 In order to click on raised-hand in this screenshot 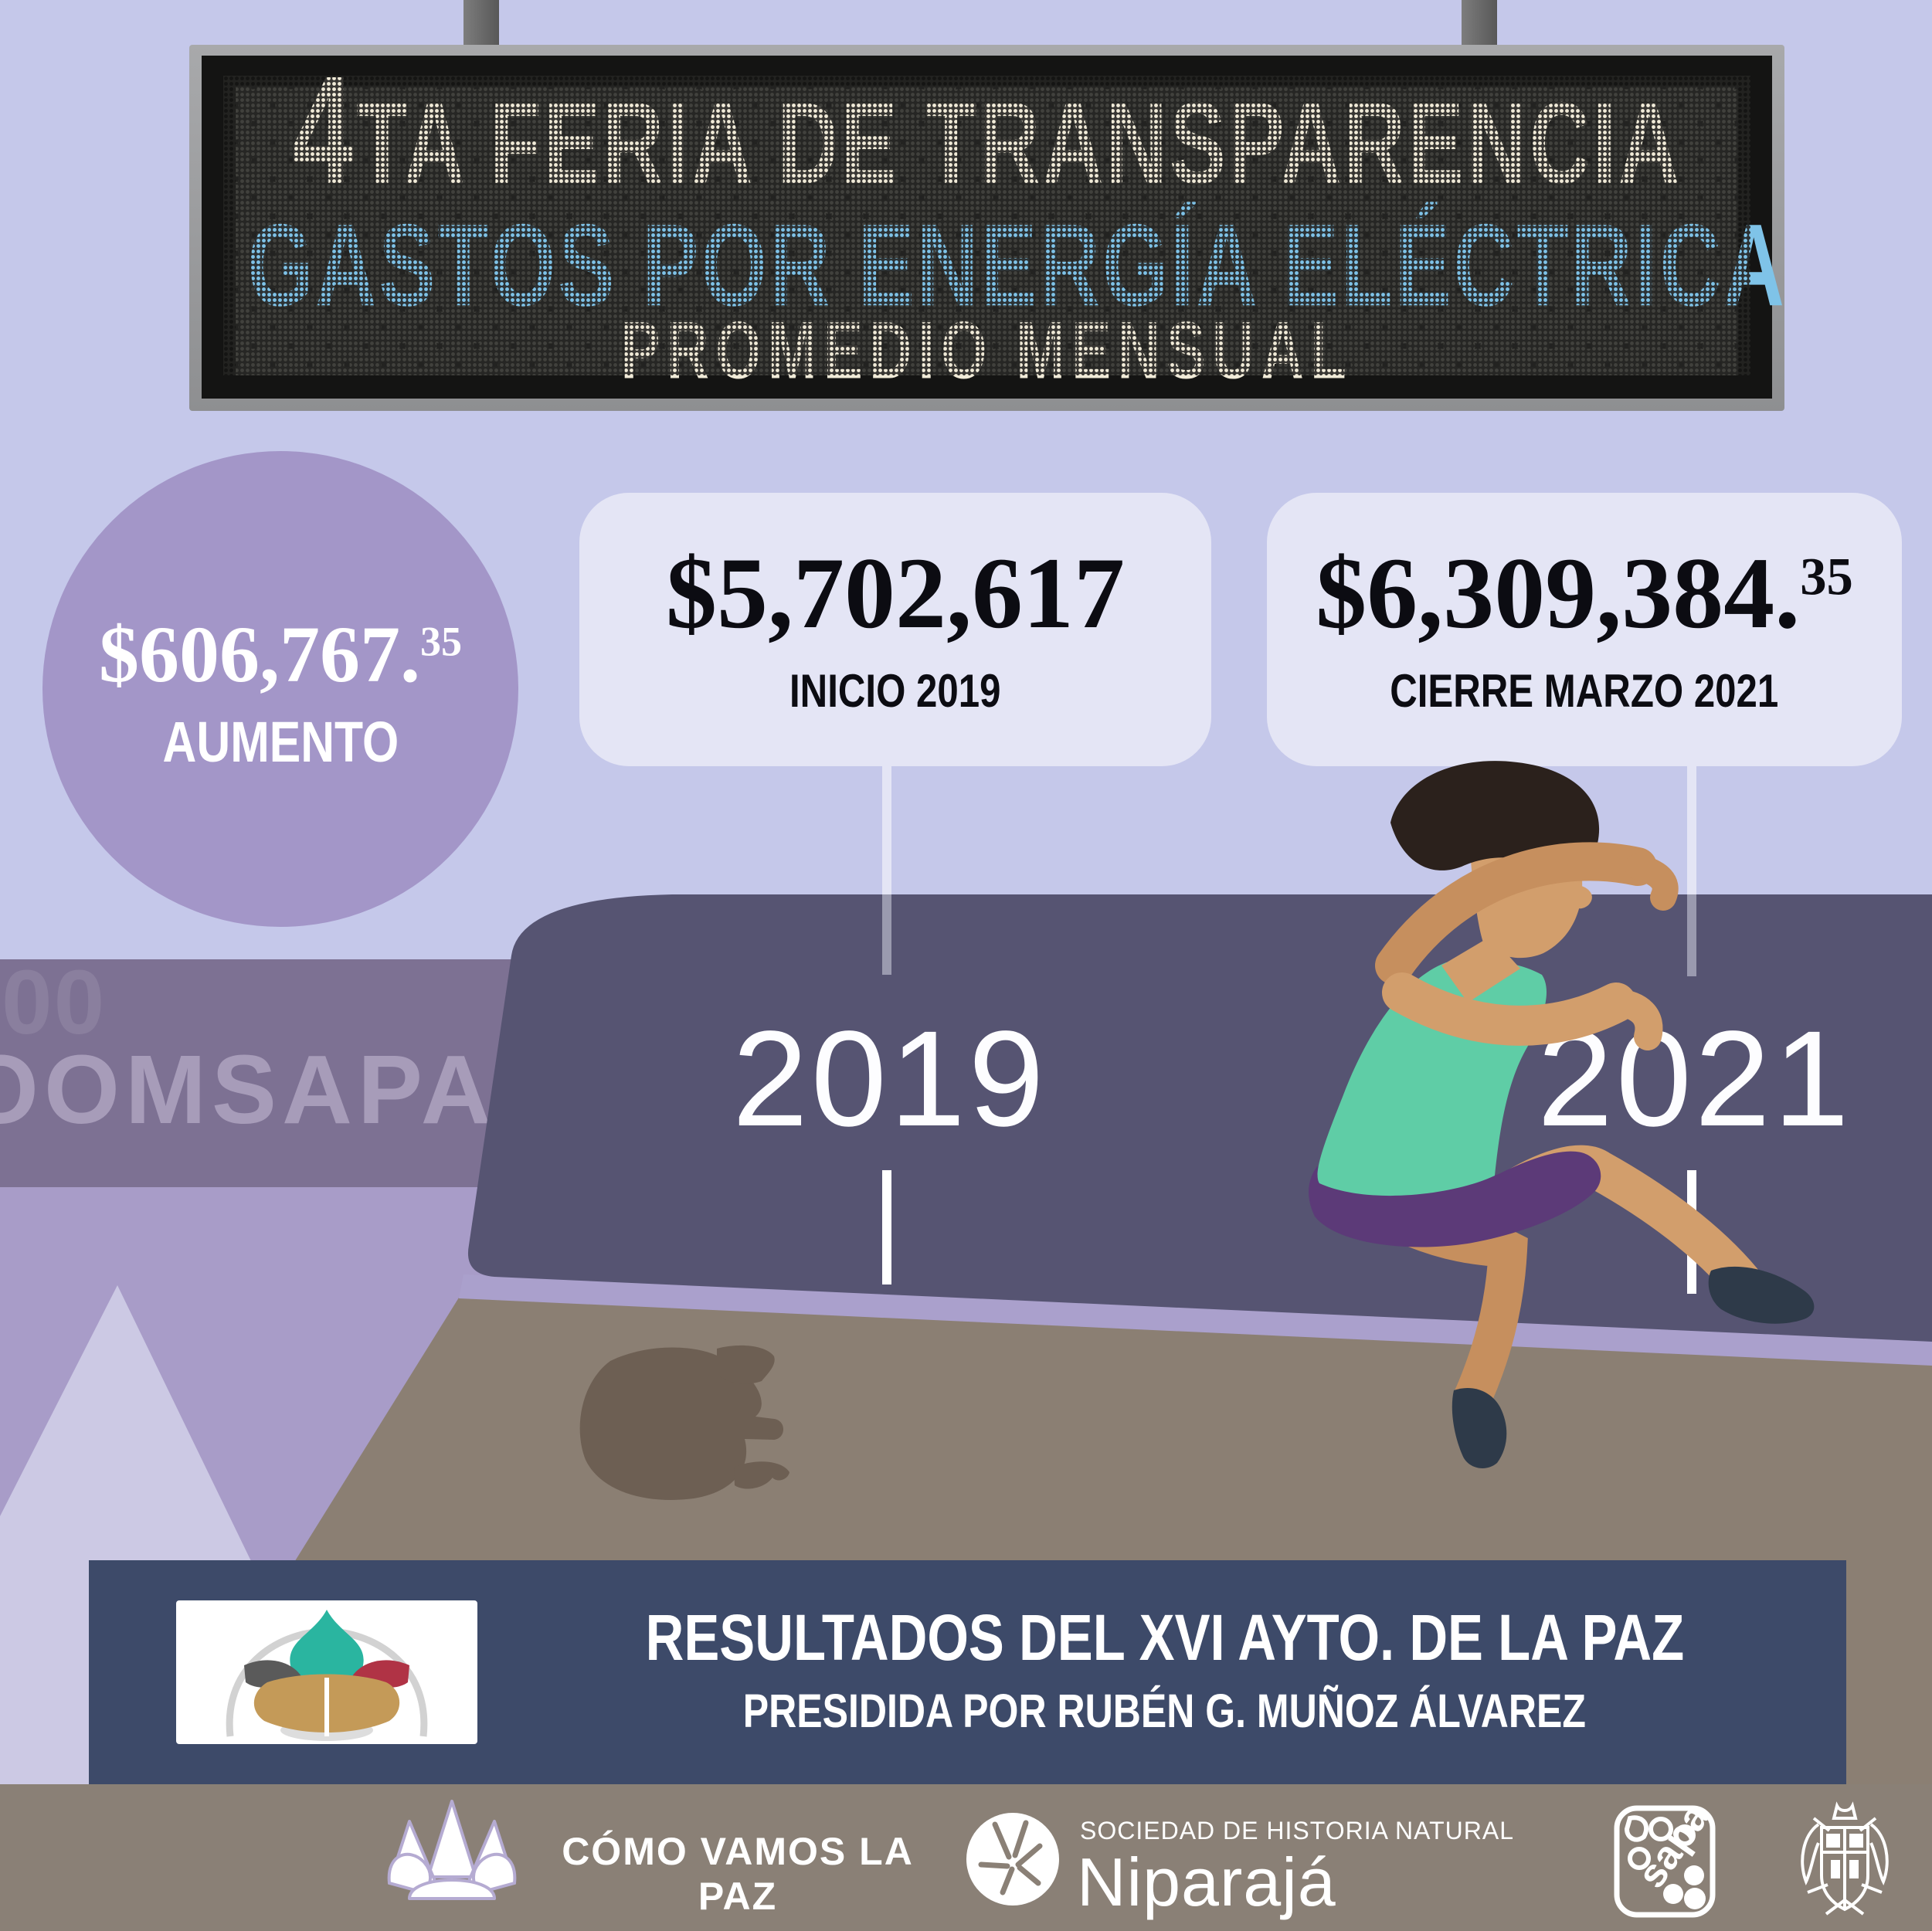, I will do `click(1652, 882)`.